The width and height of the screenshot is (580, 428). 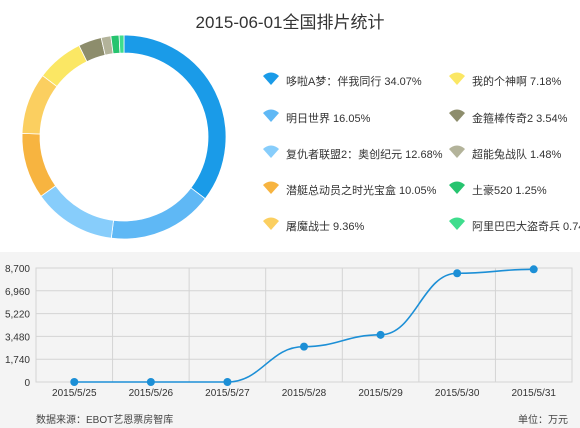 What do you see at coordinates (380, 393) in the screenshot?
I see `x-tick-label: 2015/5/29` at bounding box center [380, 393].